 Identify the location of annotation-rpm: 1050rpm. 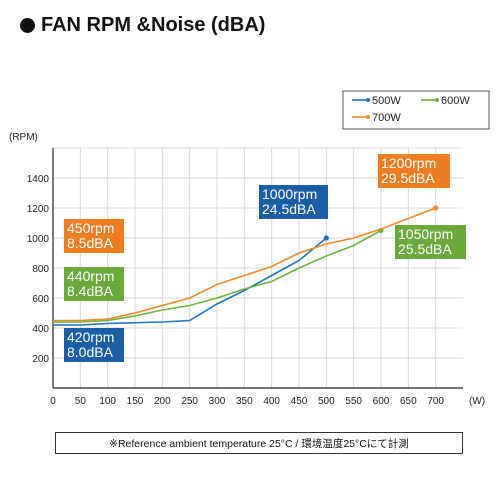
(426, 234).